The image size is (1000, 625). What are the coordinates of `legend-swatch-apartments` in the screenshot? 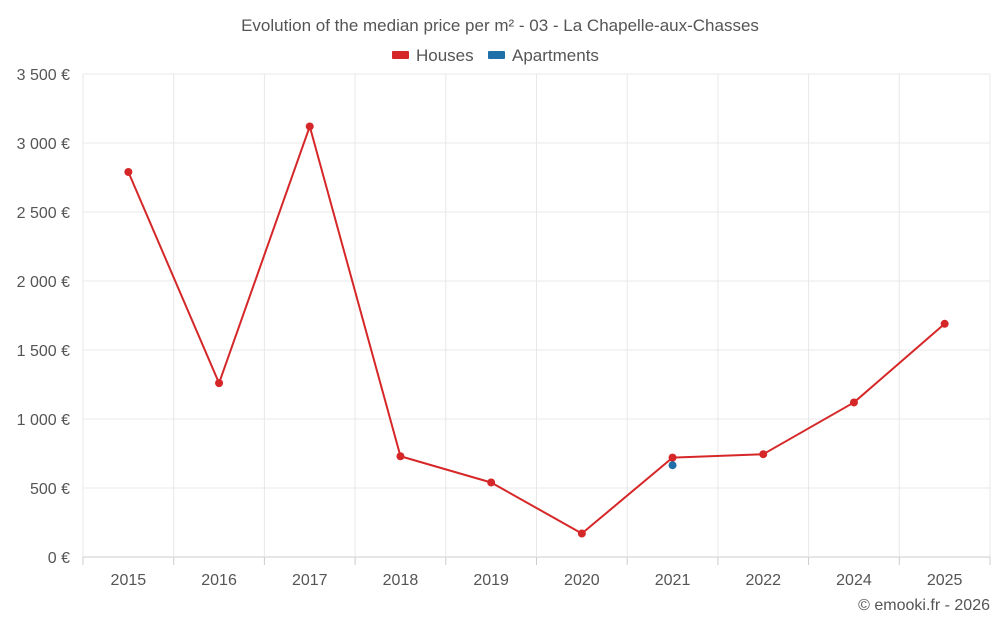 It's located at (496, 55).